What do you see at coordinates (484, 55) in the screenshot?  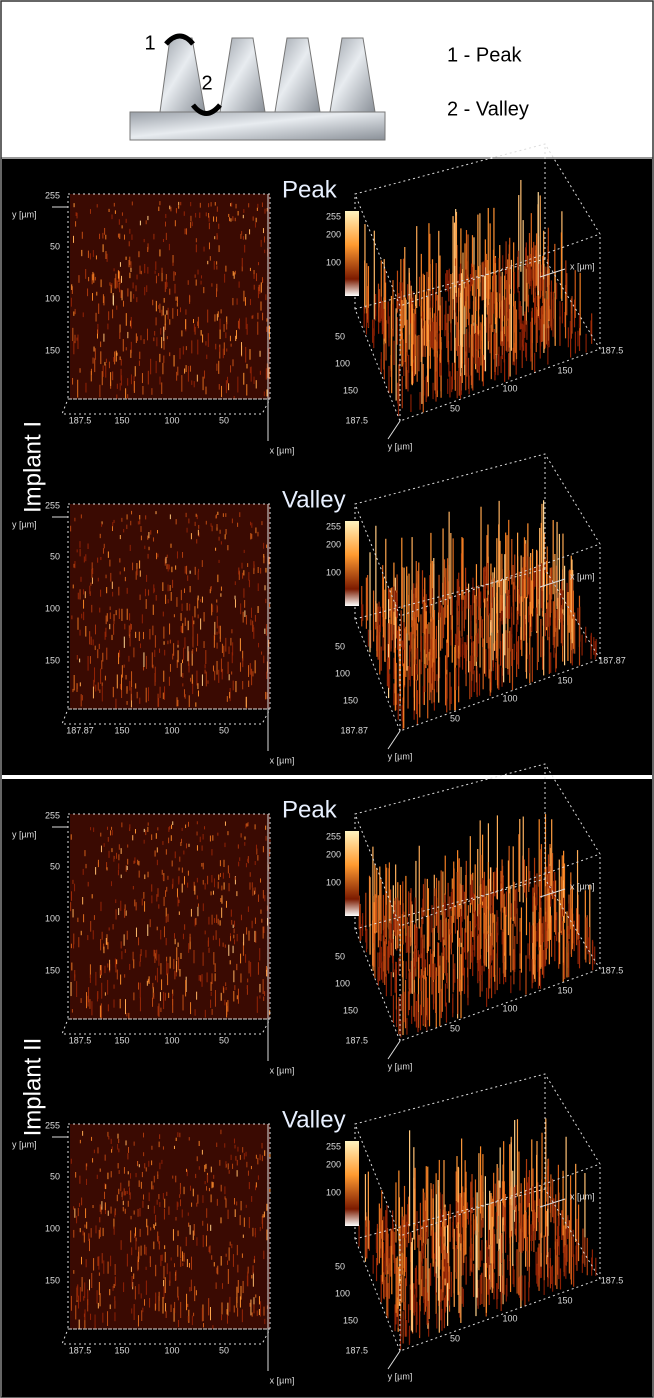 I see `legend-item: 1 - Peak` at bounding box center [484, 55].